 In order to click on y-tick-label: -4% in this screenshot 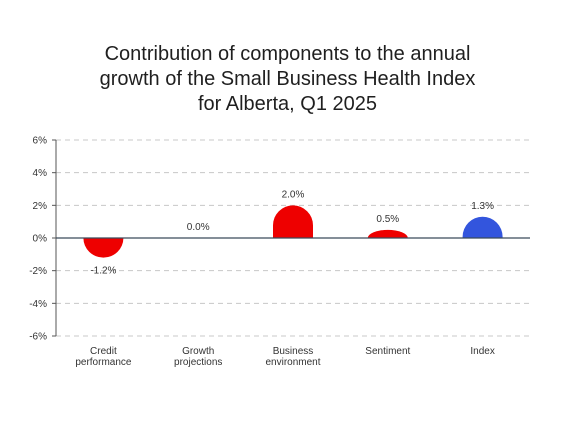, I will do `click(38, 304)`.